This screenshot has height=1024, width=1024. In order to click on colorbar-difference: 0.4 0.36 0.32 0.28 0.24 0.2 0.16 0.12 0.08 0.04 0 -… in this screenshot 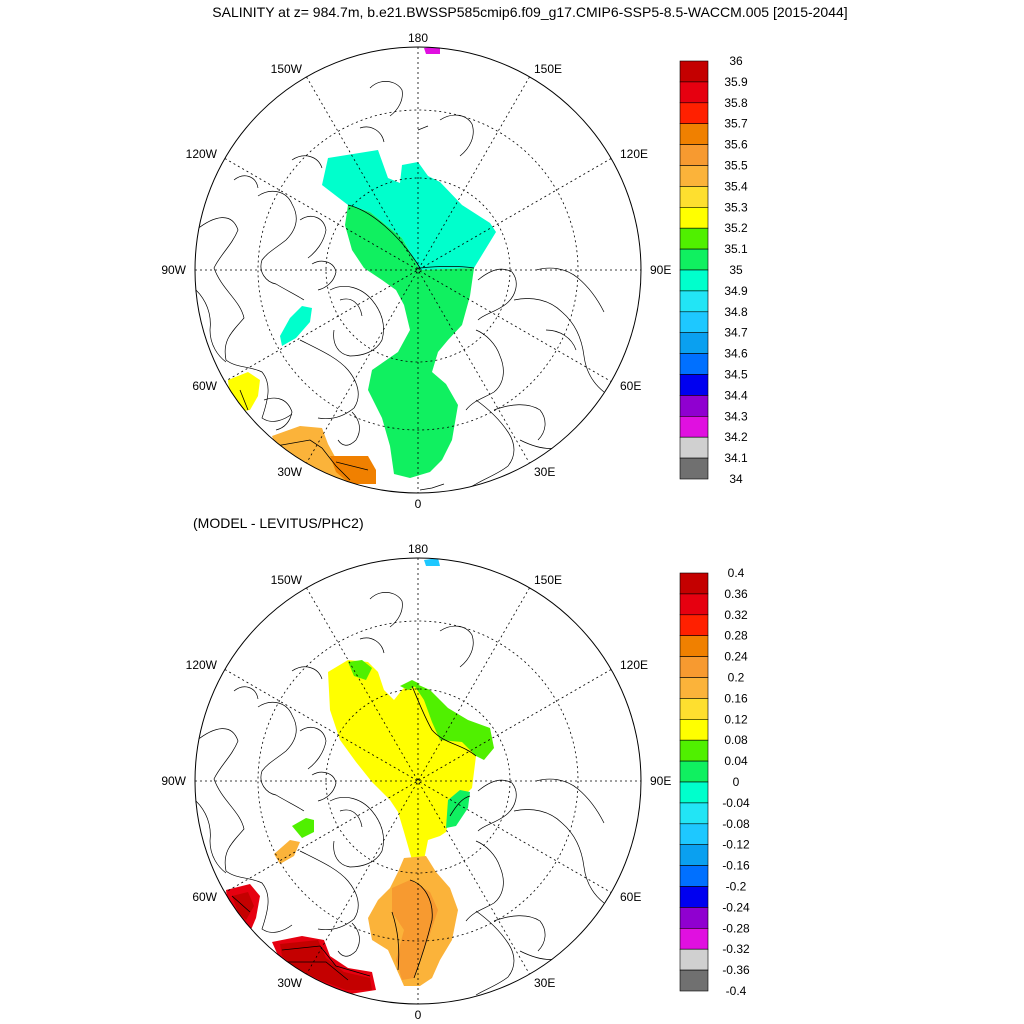, I will do `click(714, 782)`.